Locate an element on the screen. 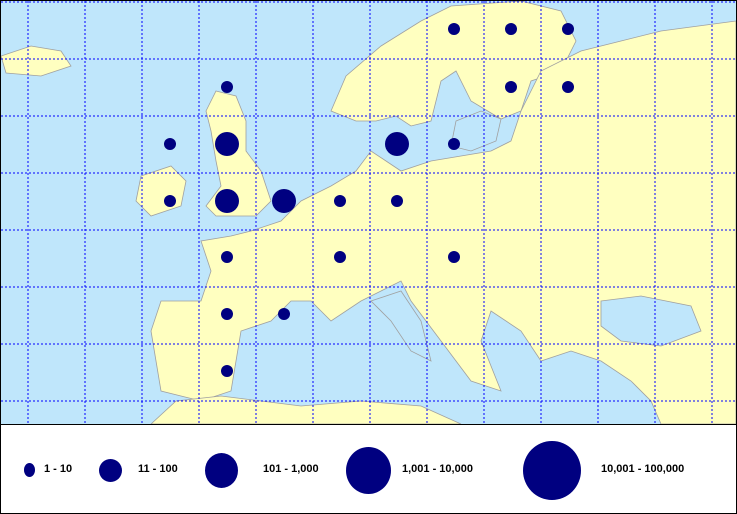  legend-label: 11 - 100 is located at coordinates (158, 469).